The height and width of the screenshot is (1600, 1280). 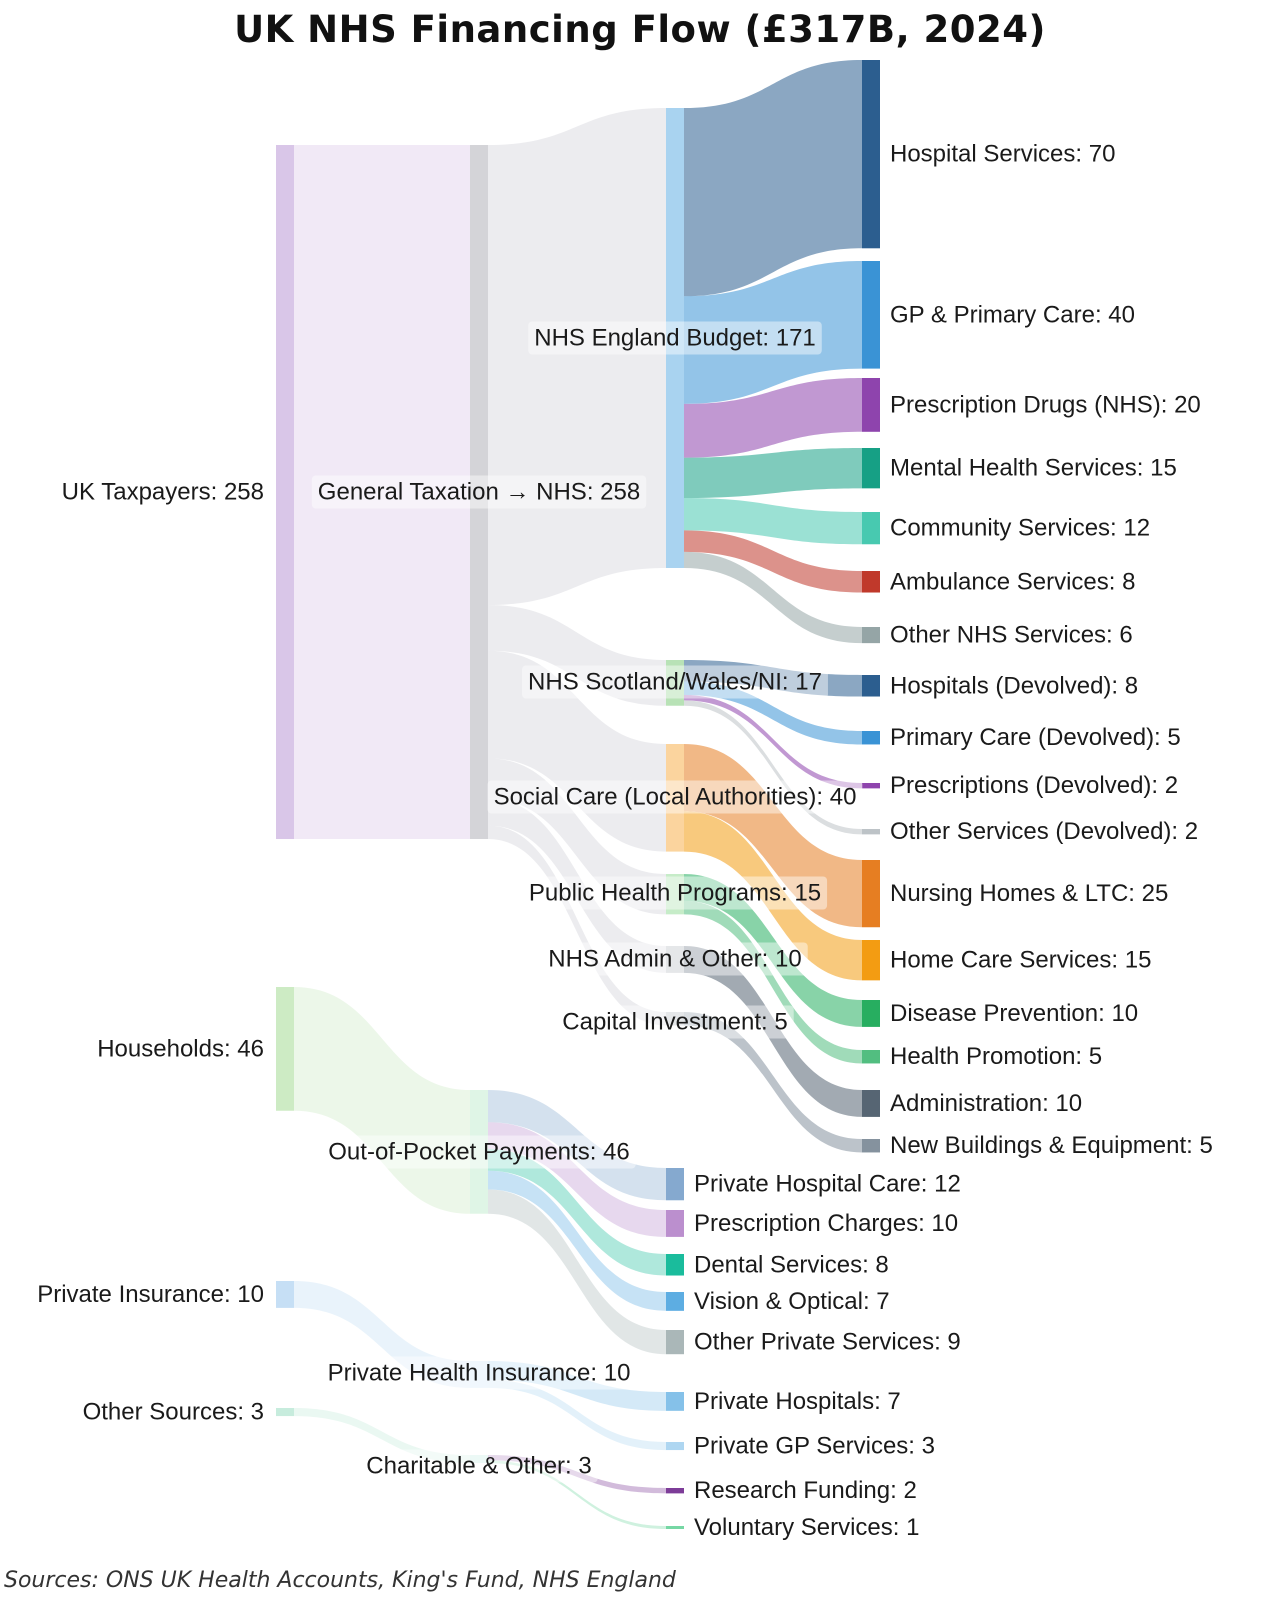 What do you see at coordinates (871, 738) in the screenshot?
I see `node-pcdev` at bounding box center [871, 738].